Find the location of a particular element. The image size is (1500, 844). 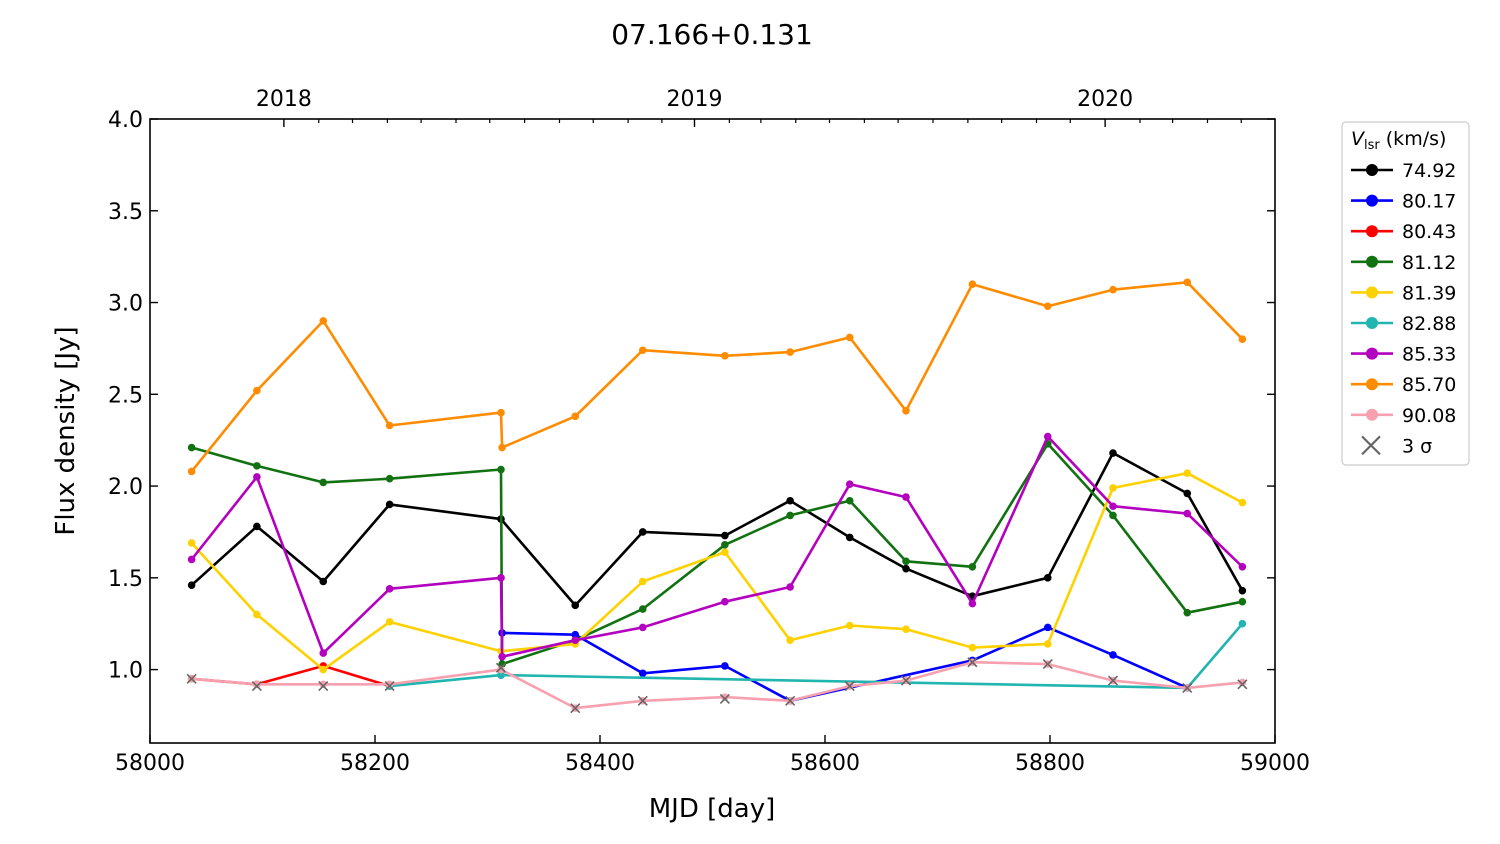

series-line-90.08 is located at coordinates (717, 685).